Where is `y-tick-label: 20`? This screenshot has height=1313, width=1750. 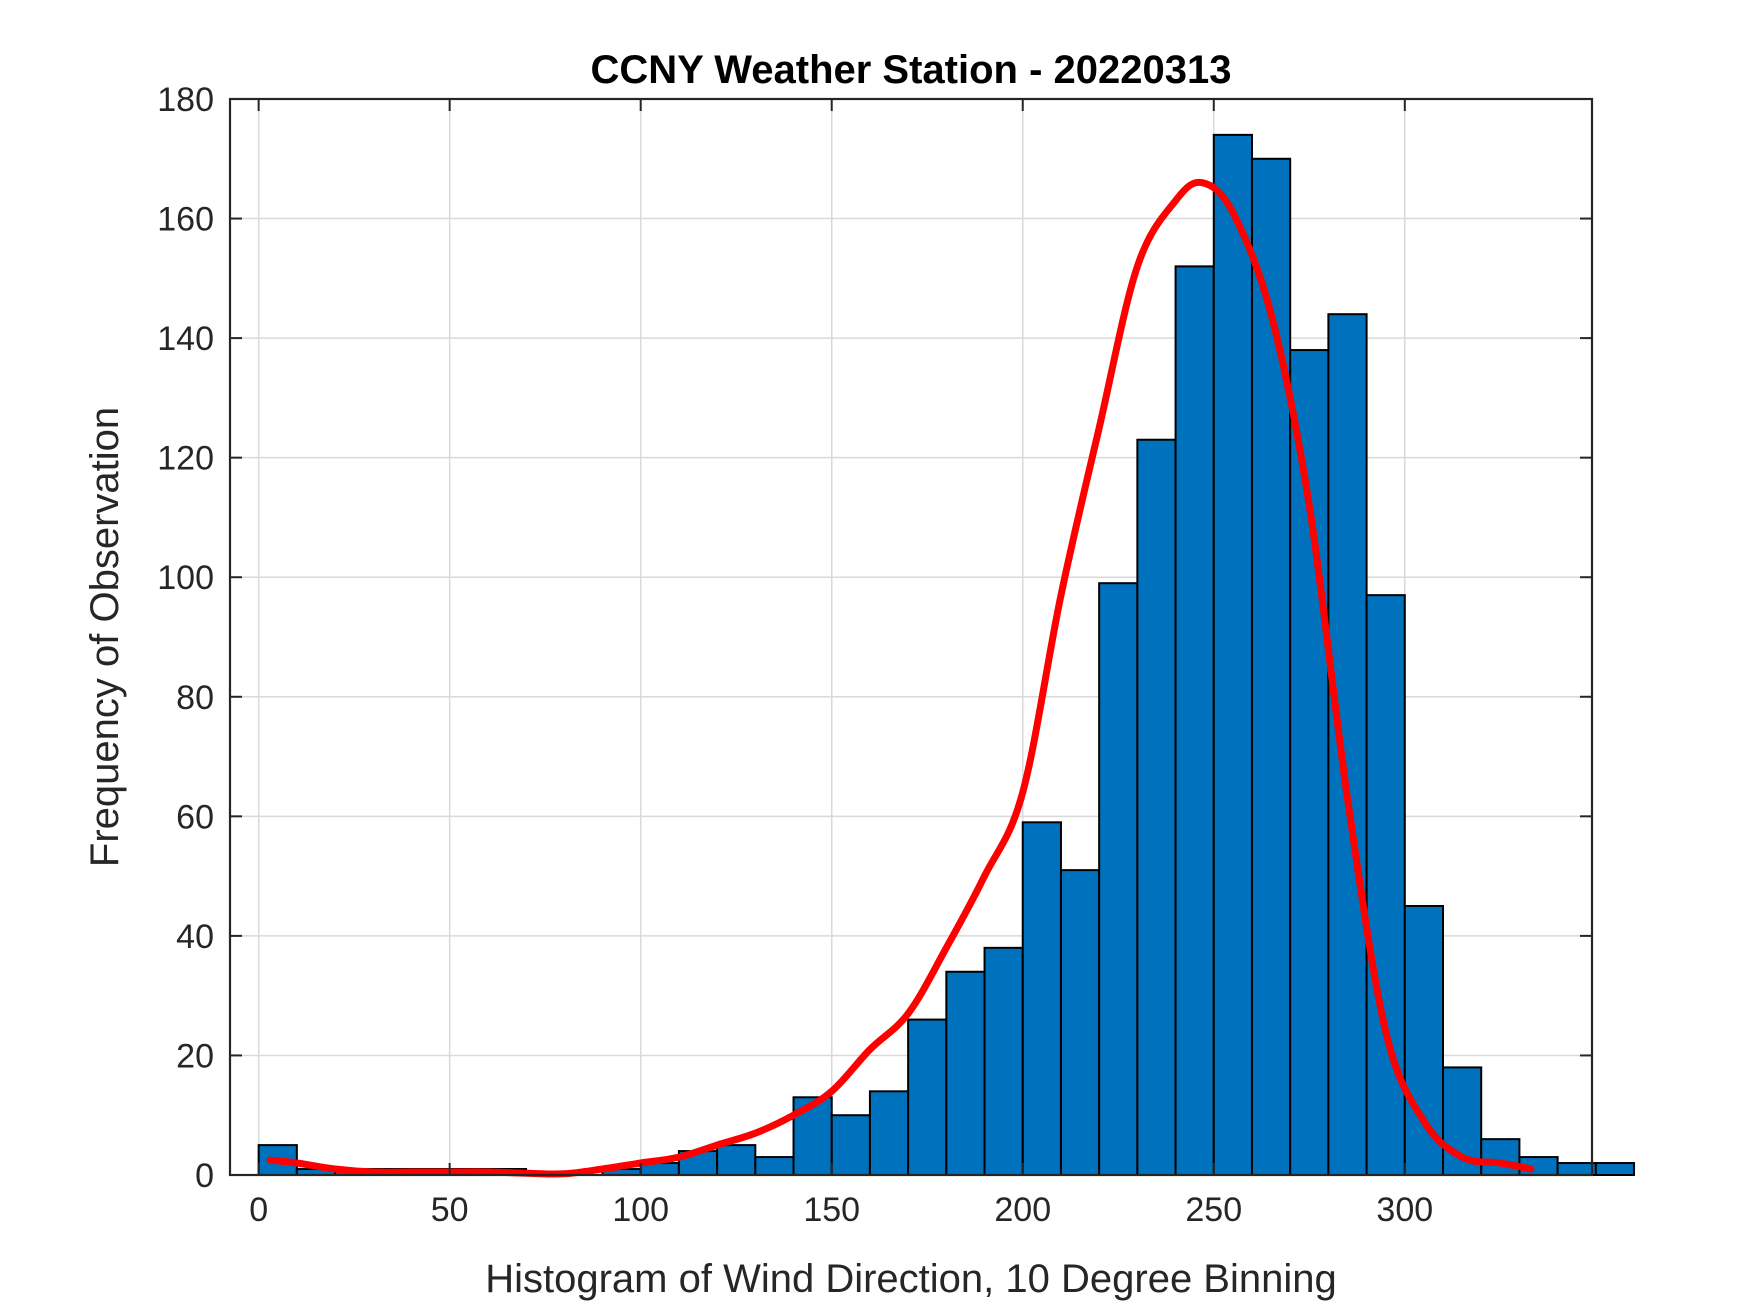
y-tick-label: 20 is located at coordinates (195, 1056).